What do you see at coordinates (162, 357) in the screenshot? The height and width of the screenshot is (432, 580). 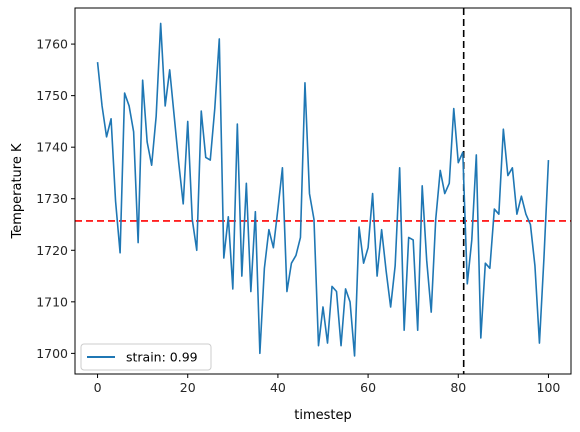 I see `legend-label: strain: 0.99` at bounding box center [162, 357].